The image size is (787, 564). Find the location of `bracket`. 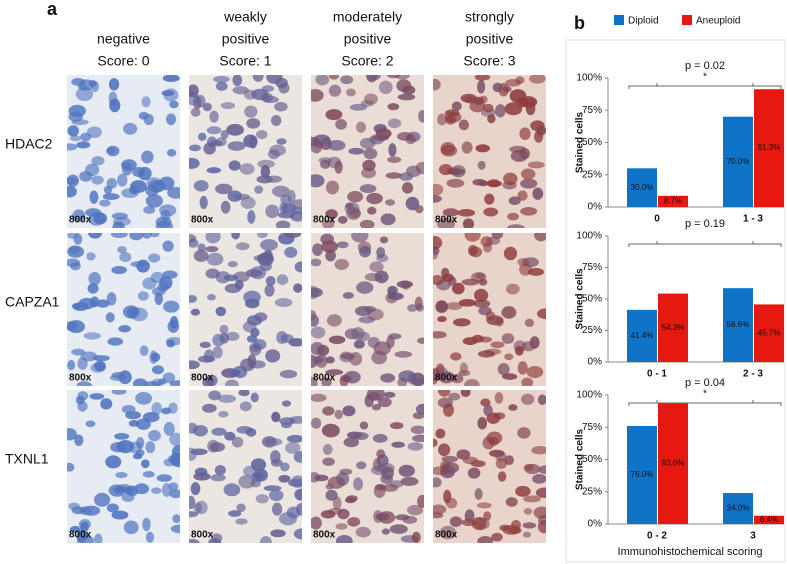

bracket is located at coordinates (705, 403).